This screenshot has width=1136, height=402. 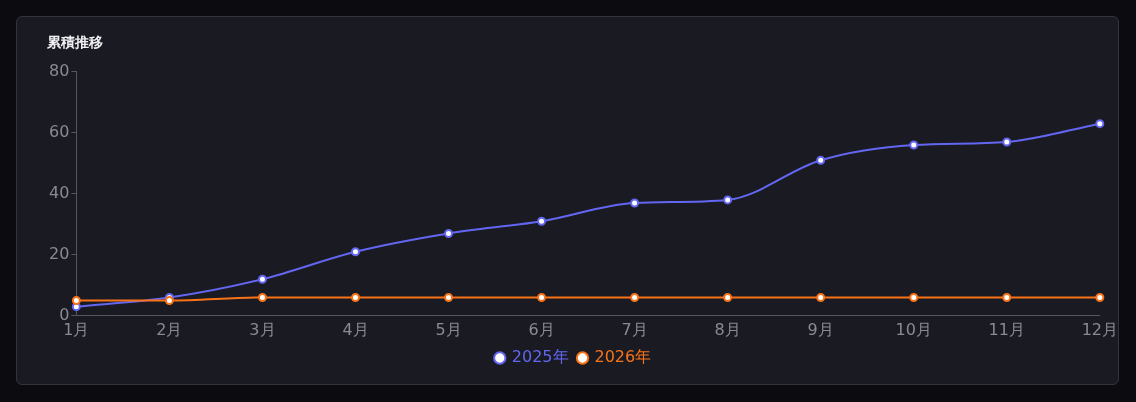 What do you see at coordinates (59, 253) in the screenshot?
I see `y-tick-label: 20` at bounding box center [59, 253].